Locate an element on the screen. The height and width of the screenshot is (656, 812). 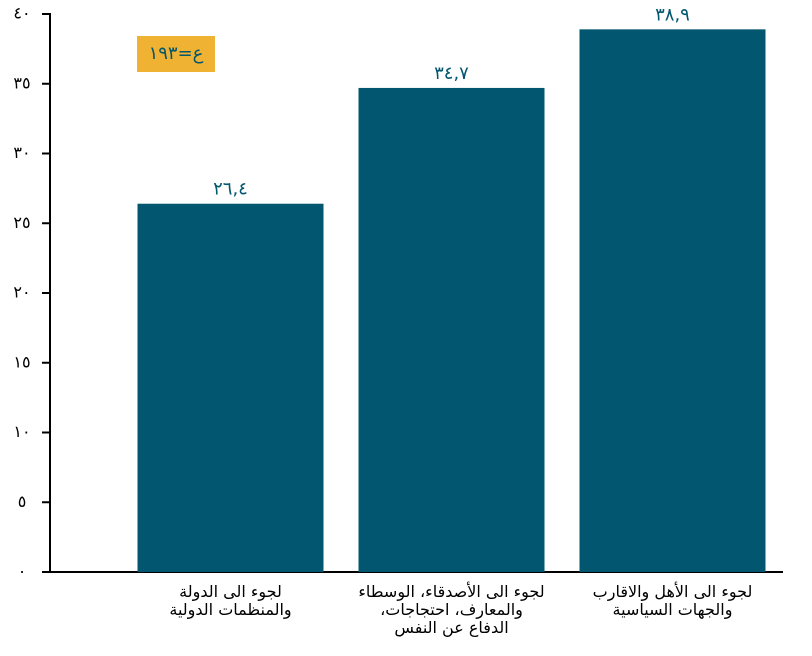
y-tick-label: ٠ is located at coordinates (22, 571).